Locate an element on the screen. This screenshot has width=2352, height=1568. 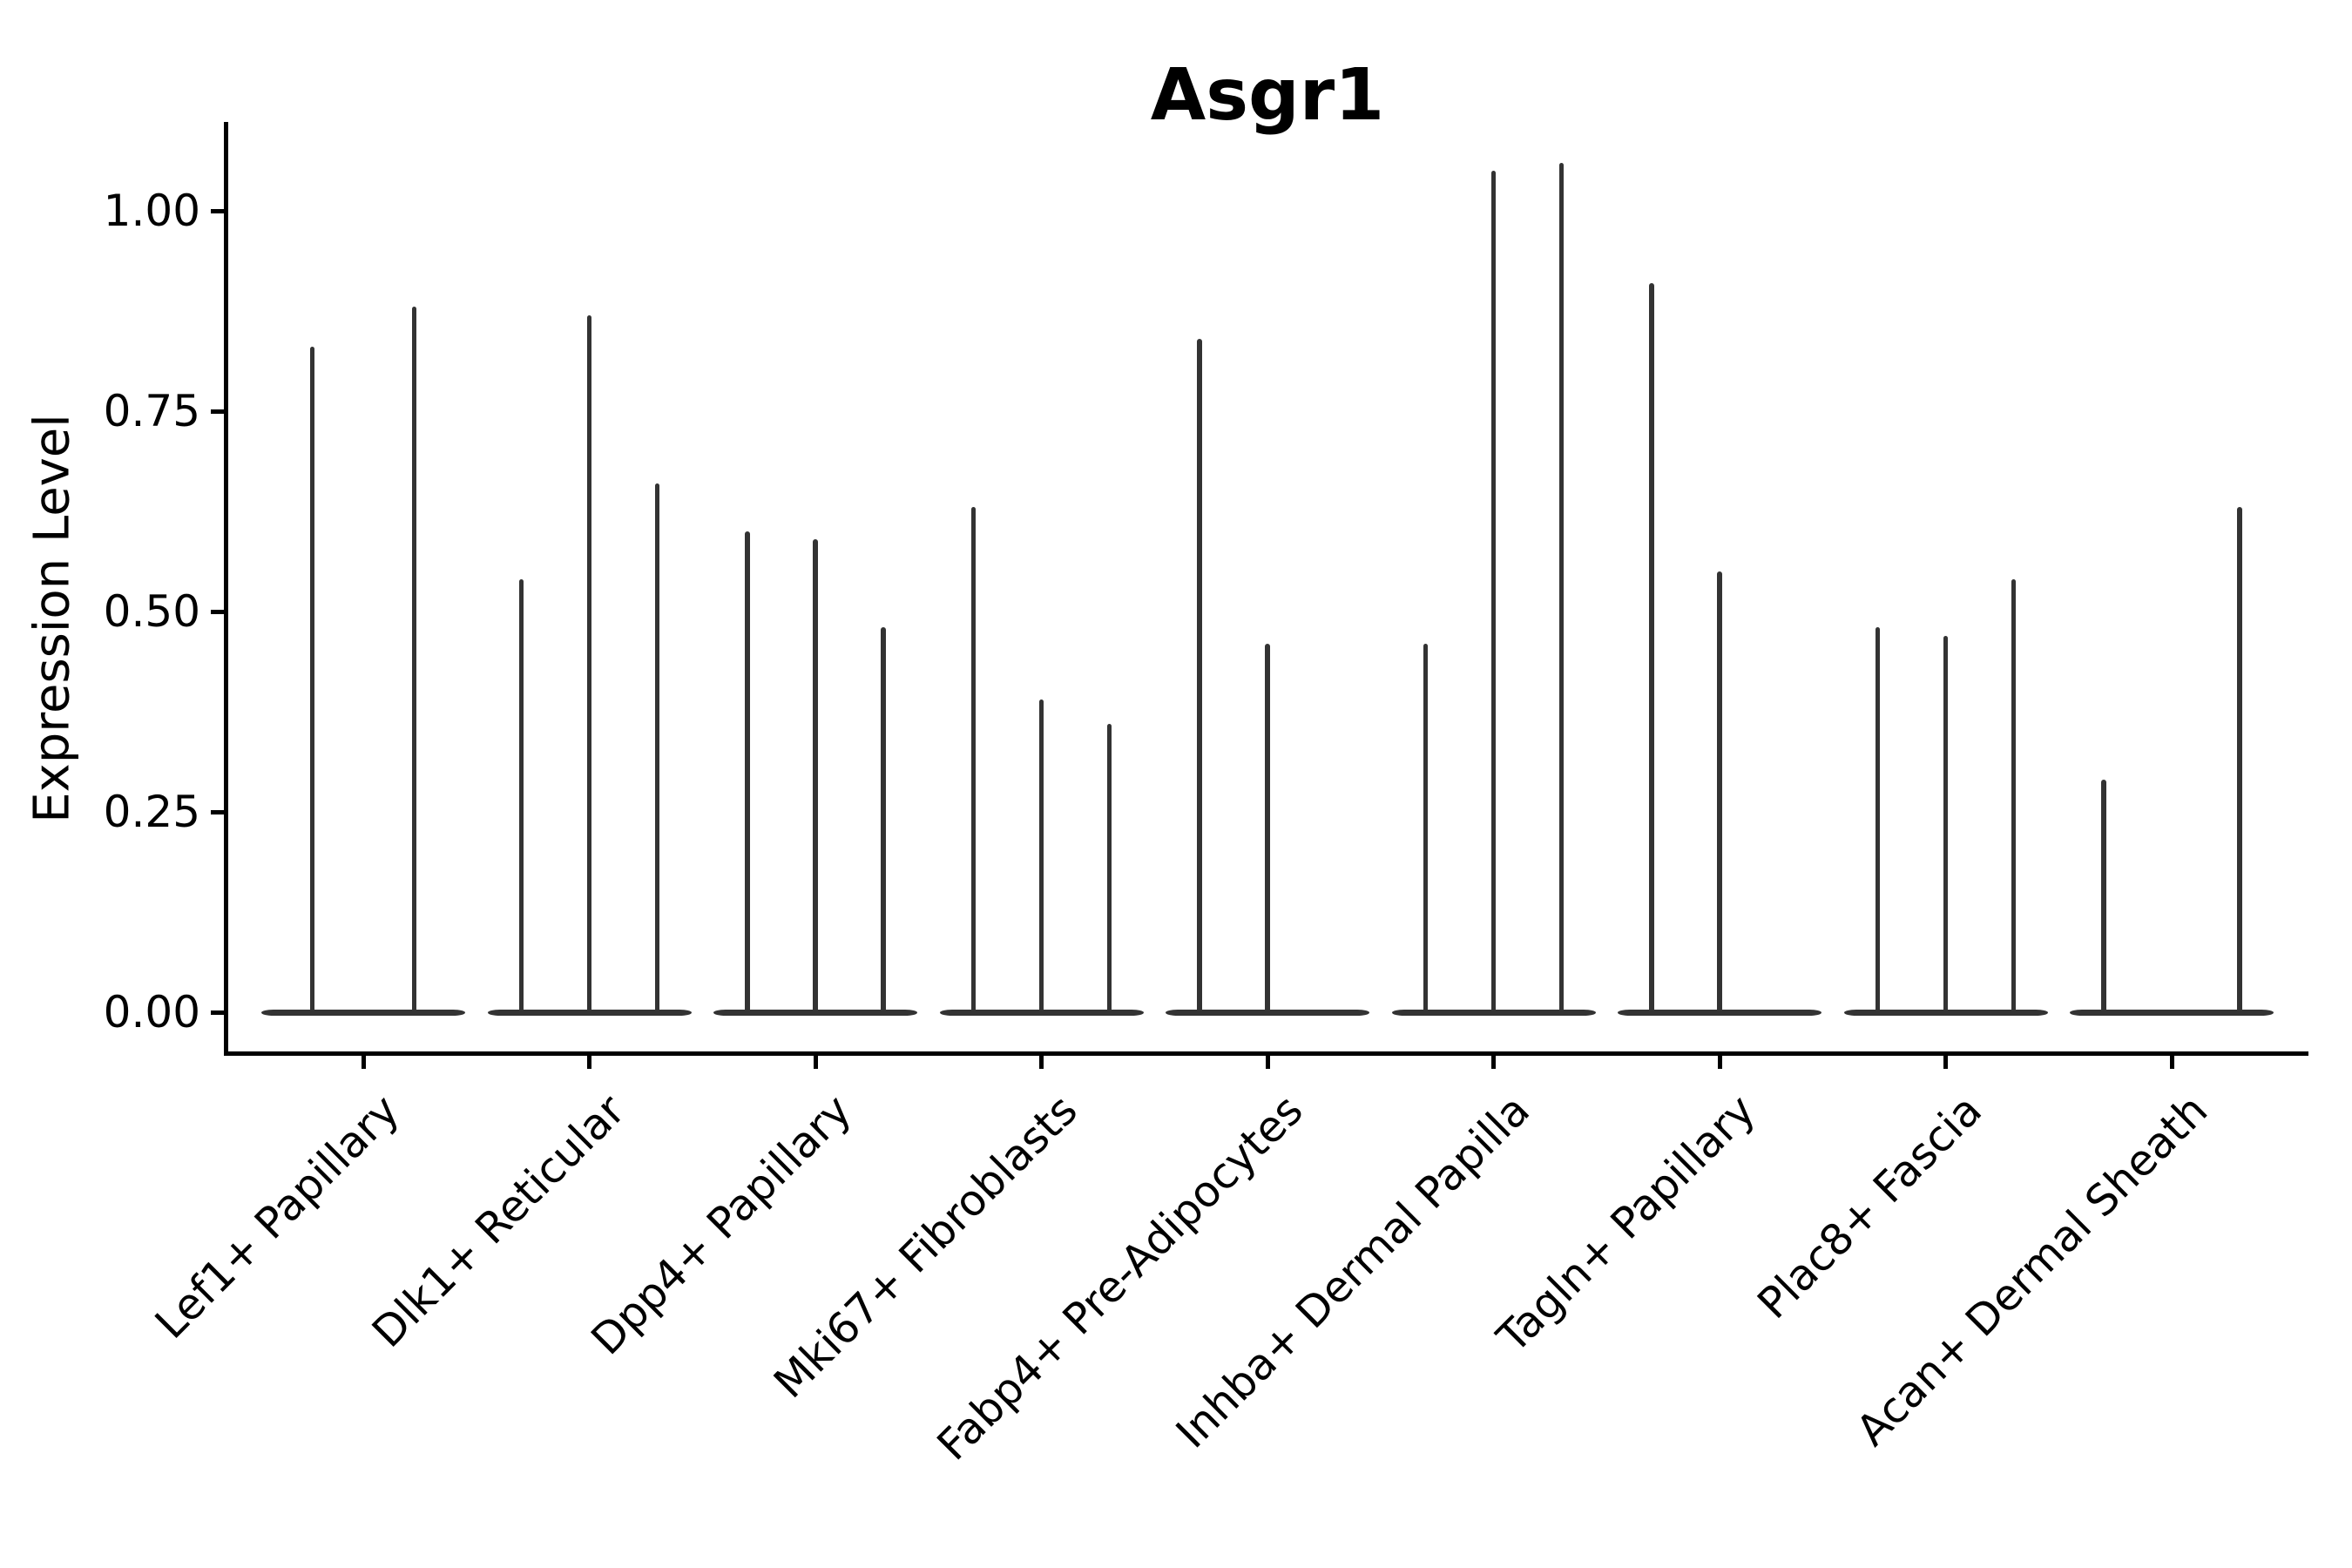
plot-title: Asgr1 is located at coordinates (1267, 95).